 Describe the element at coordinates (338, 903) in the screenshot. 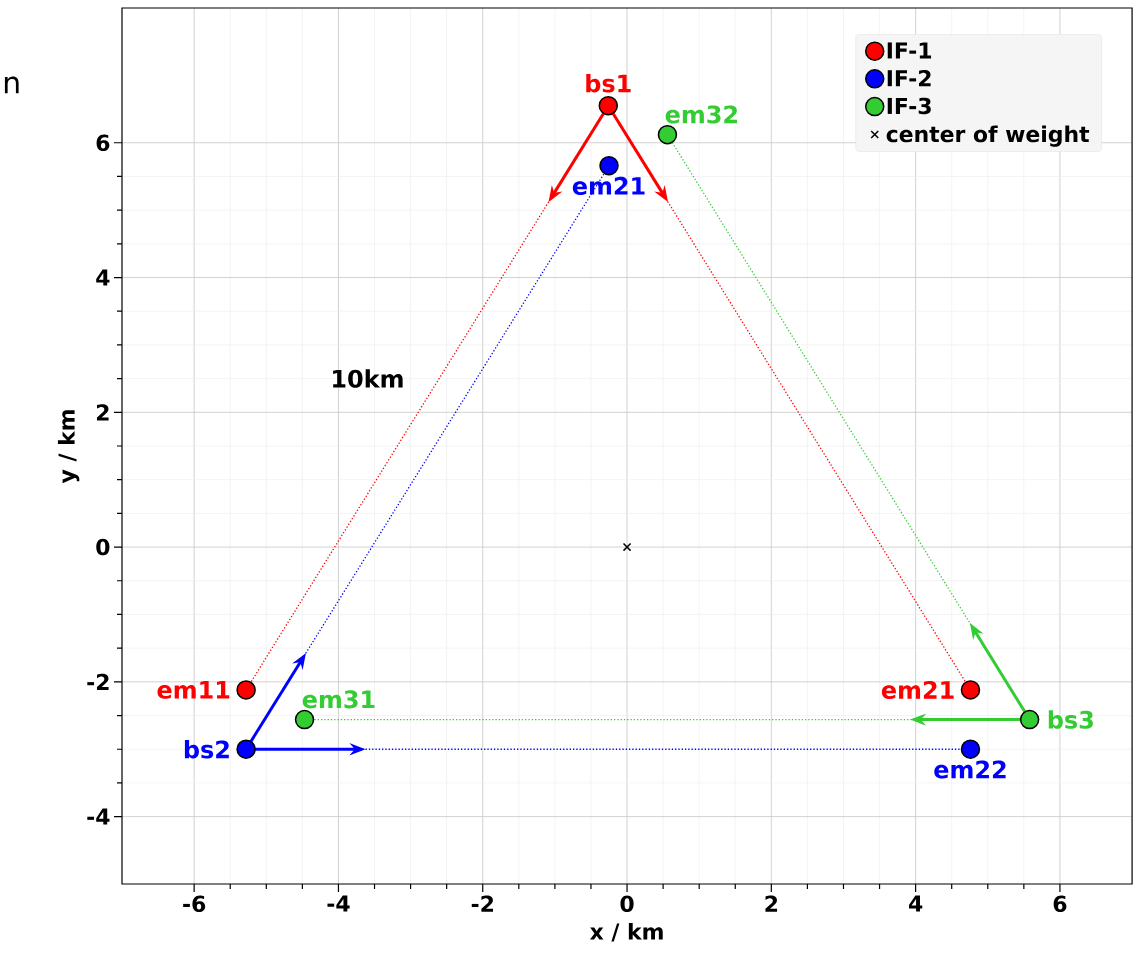

I see `x-tick-label: -4` at that location.